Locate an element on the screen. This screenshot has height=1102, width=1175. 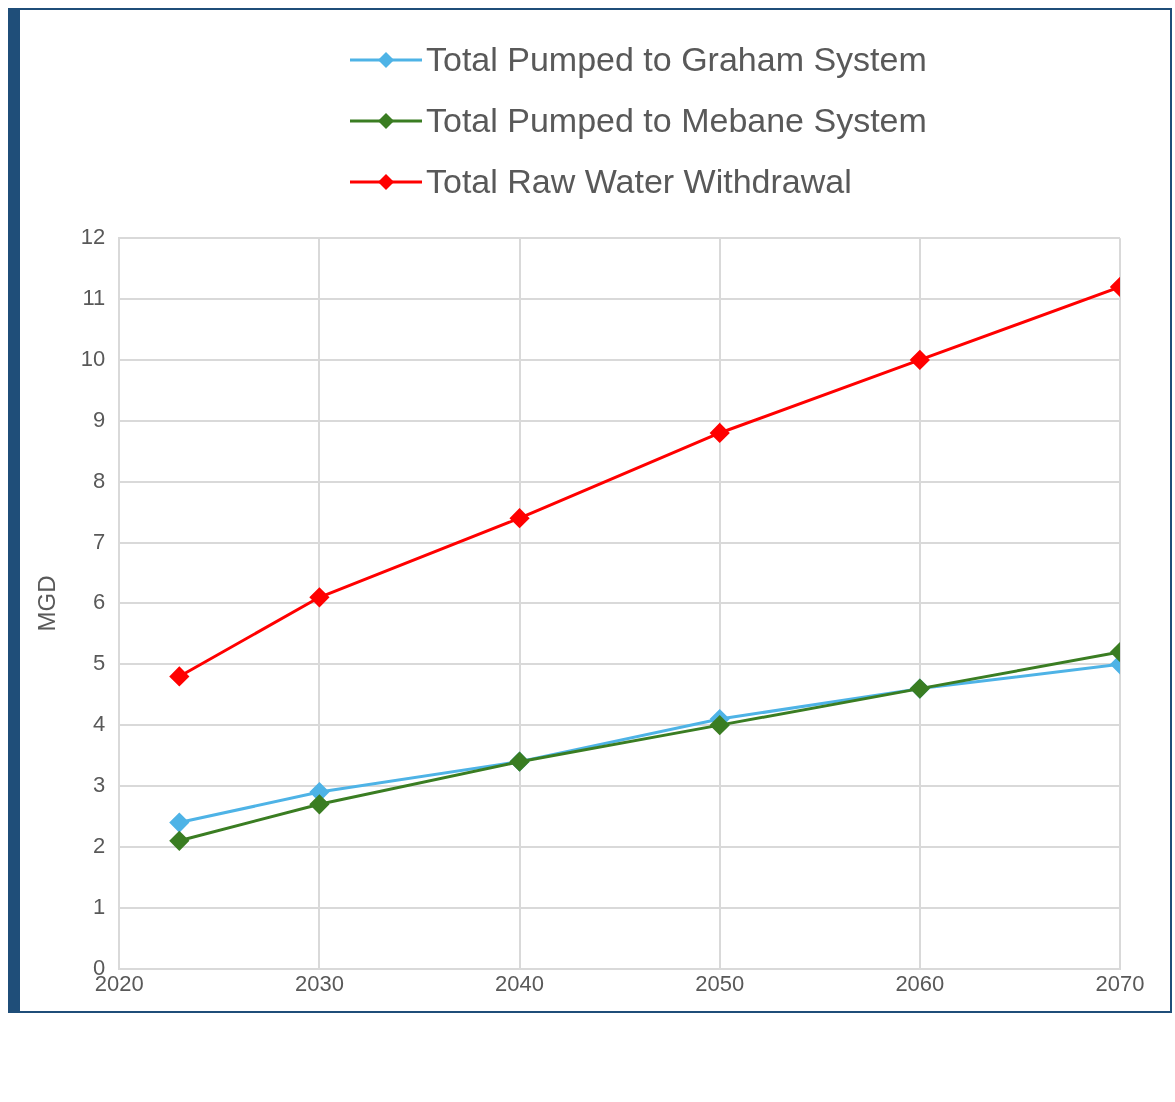
x-tick-label: 2050 is located at coordinates (720, 983).